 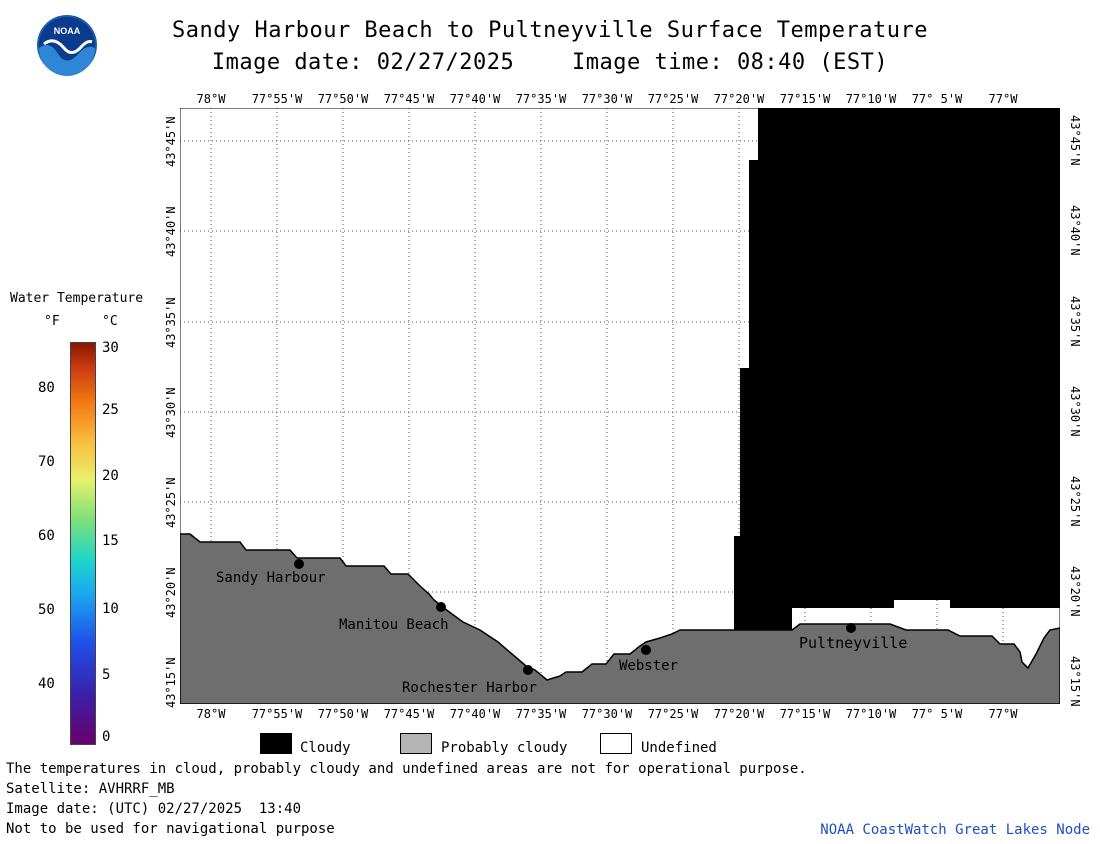 I want to click on left-latitude-label: 43°35'N, so click(x=171, y=322).